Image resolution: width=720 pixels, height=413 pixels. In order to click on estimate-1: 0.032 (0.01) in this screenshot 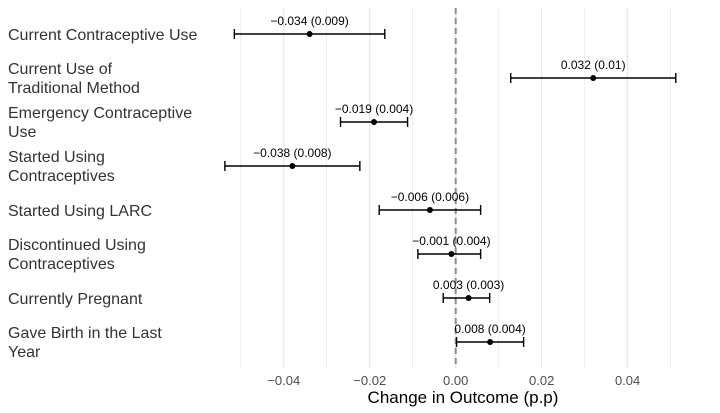, I will do `click(593, 70)`.